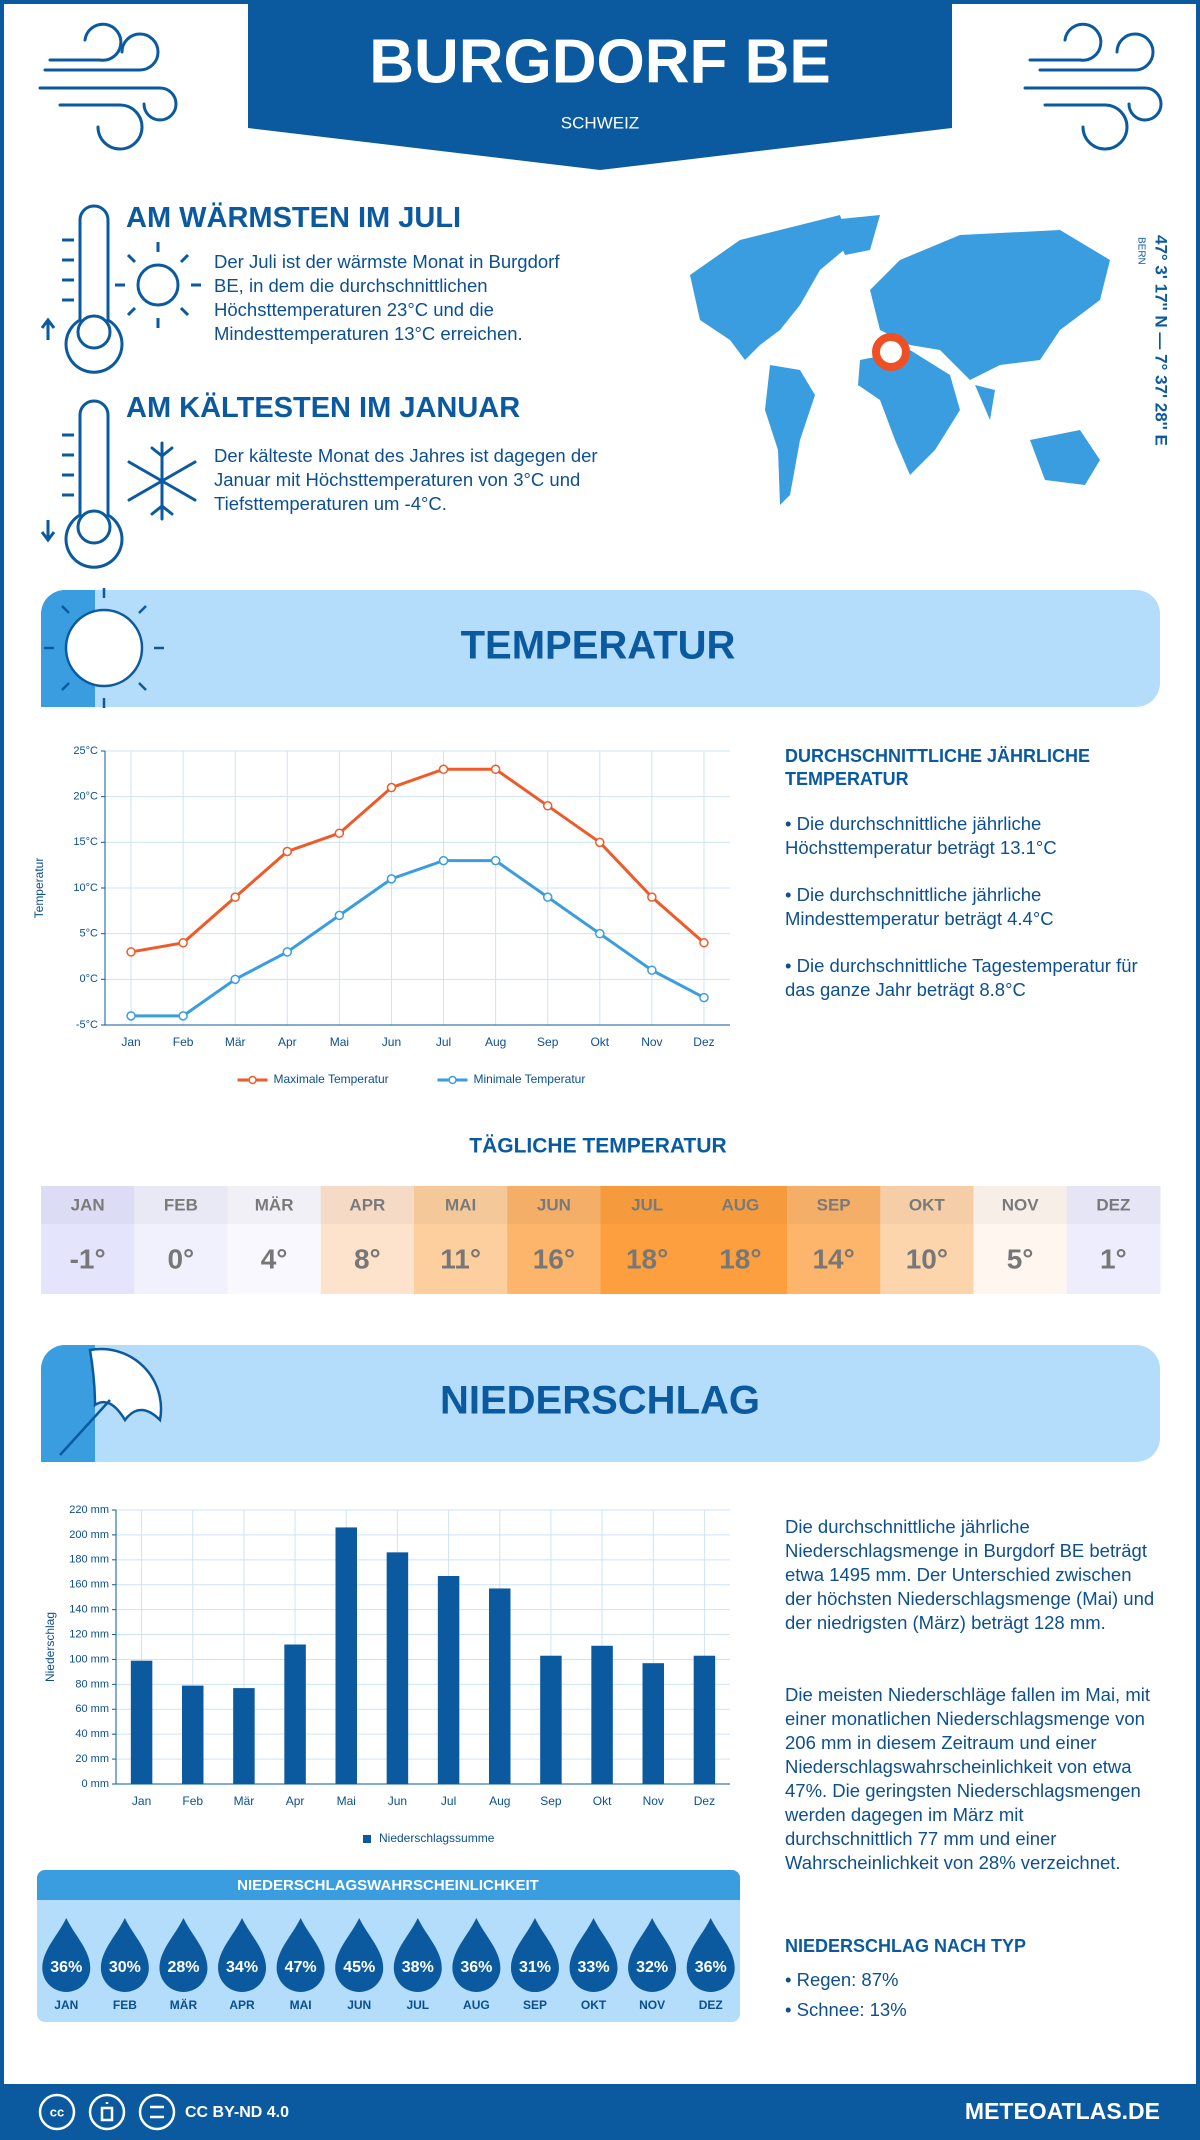  What do you see at coordinates (85, 888) in the screenshot?
I see `y-tick-label: 10°C` at bounding box center [85, 888].